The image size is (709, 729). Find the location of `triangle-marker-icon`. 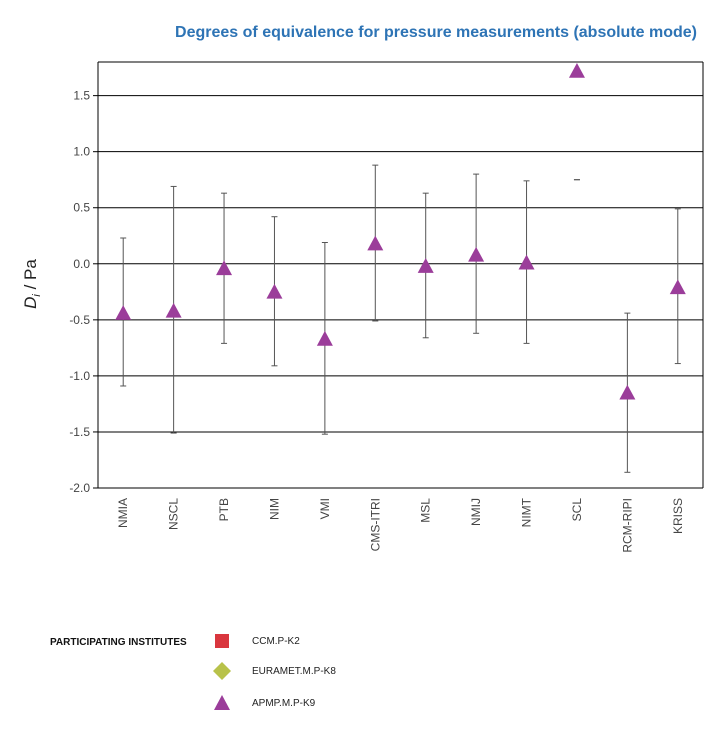

triangle-marker-icon is located at coordinates (222, 703).